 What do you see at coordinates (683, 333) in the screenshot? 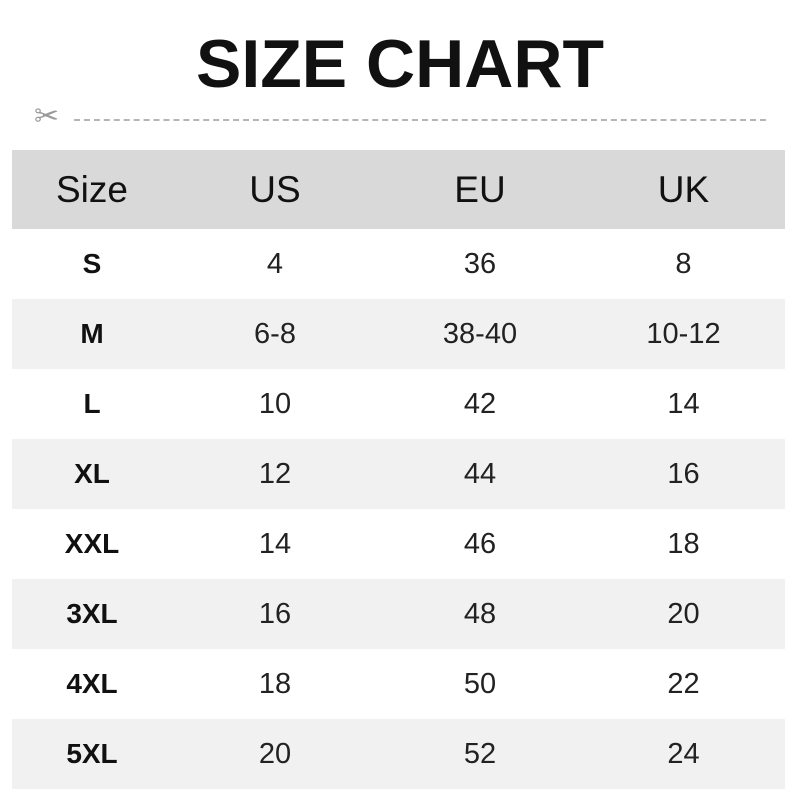
I see `cell-uk: 10-12` at bounding box center [683, 333].